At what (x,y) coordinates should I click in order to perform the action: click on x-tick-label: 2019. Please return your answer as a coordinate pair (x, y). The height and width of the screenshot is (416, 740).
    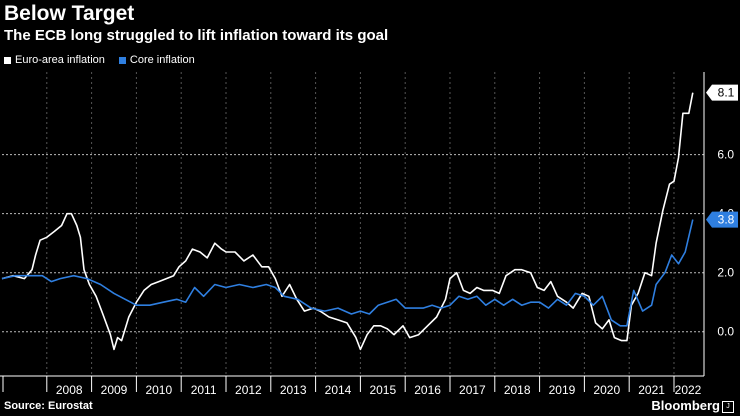
    Looking at the image, I should click on (562, 390).